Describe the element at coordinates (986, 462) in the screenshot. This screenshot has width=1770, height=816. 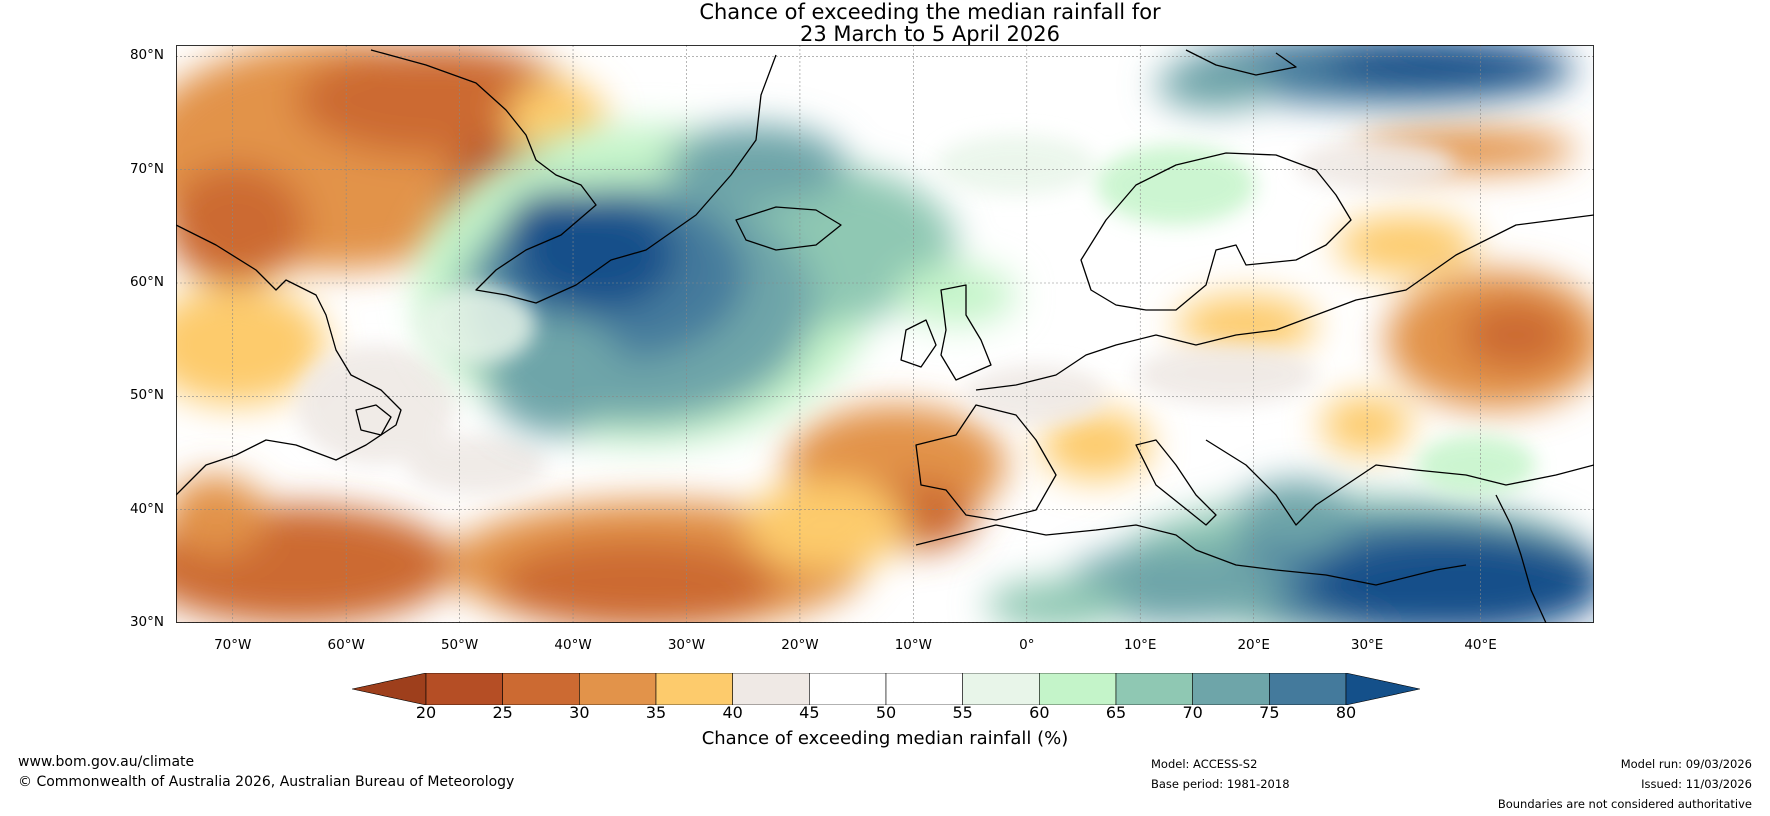
I see `iberia-coast` at that location.